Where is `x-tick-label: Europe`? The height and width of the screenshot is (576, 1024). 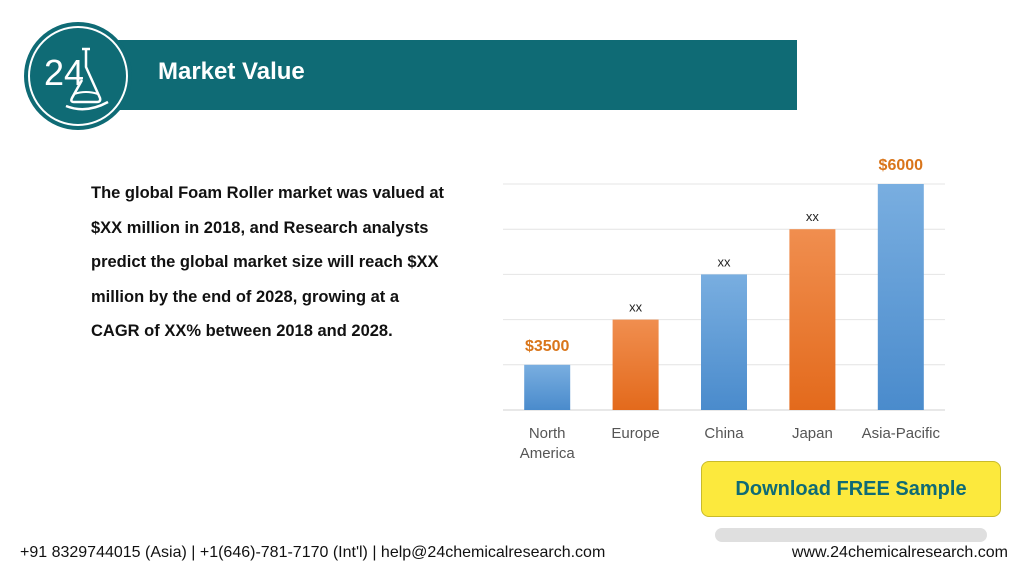 x-tick-label: Europe is located at coordinates (635, 433).